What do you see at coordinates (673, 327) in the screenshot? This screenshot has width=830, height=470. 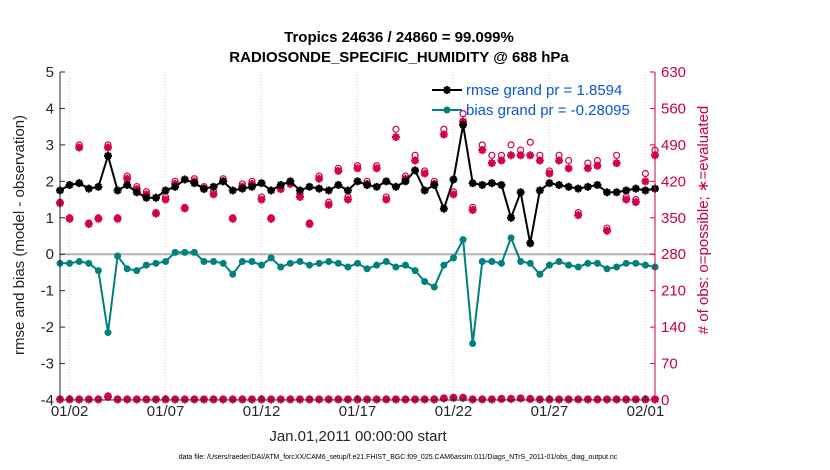 I see `y-tick-right-label-2: 140` at bounding box center [673, 327].